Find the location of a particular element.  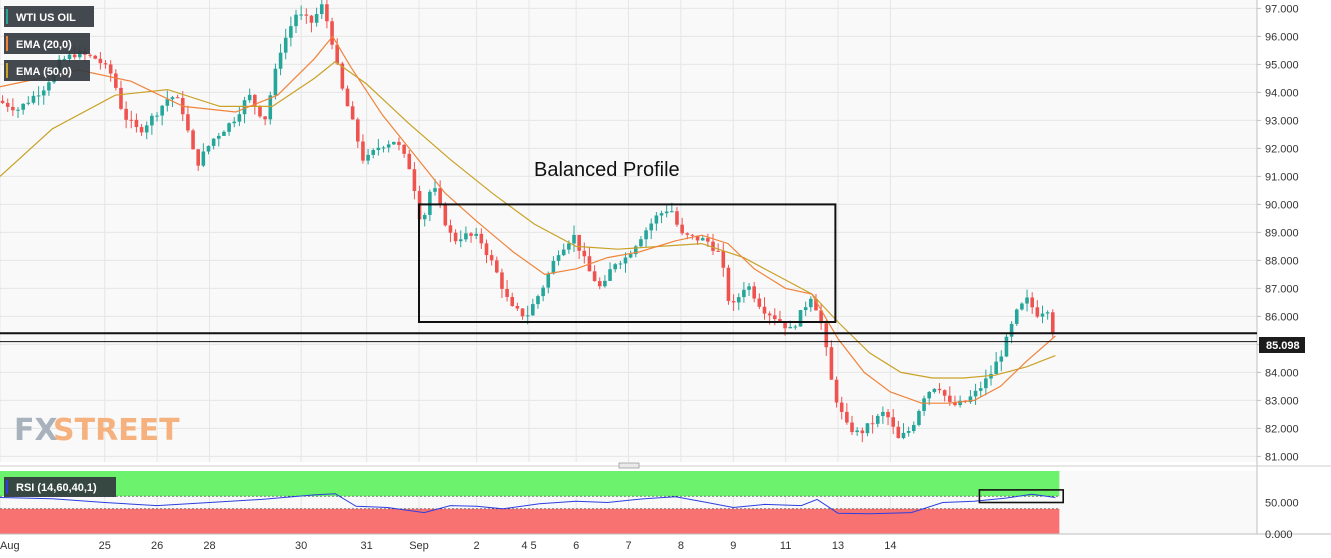

time-tick-label: Aug is located at coordinates (10, 546).